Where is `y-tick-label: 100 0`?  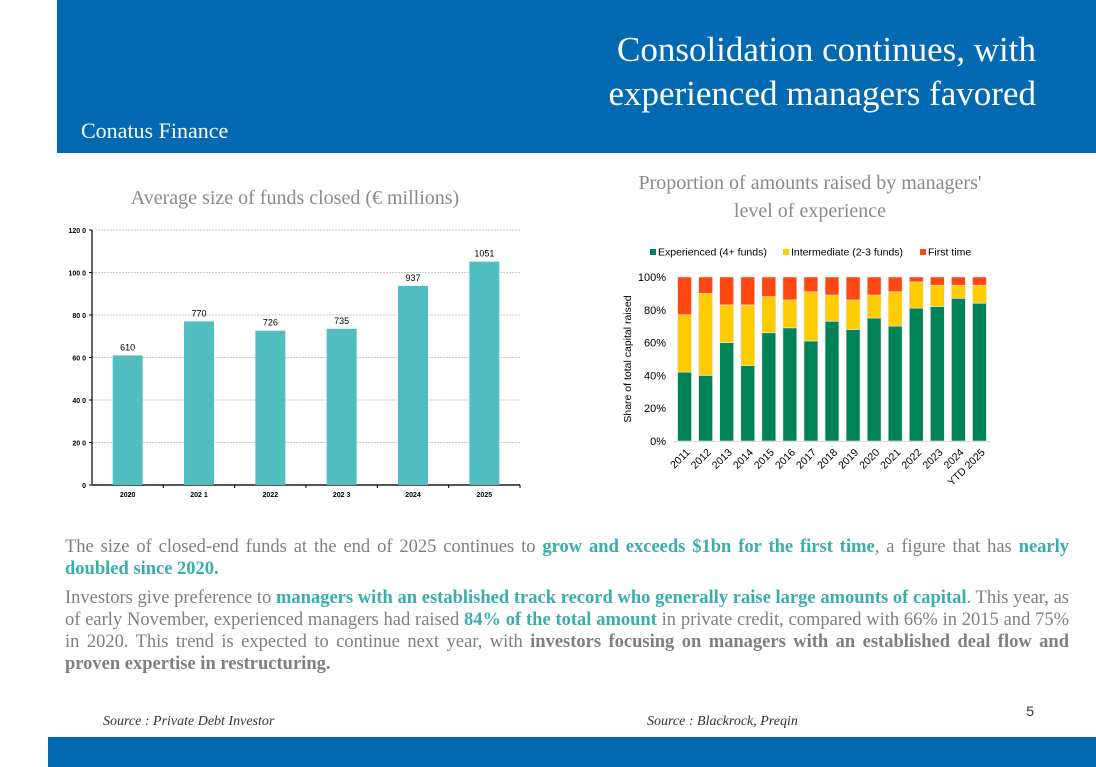
y-tick-label: 100 0 is located at coordinates (77, 274).